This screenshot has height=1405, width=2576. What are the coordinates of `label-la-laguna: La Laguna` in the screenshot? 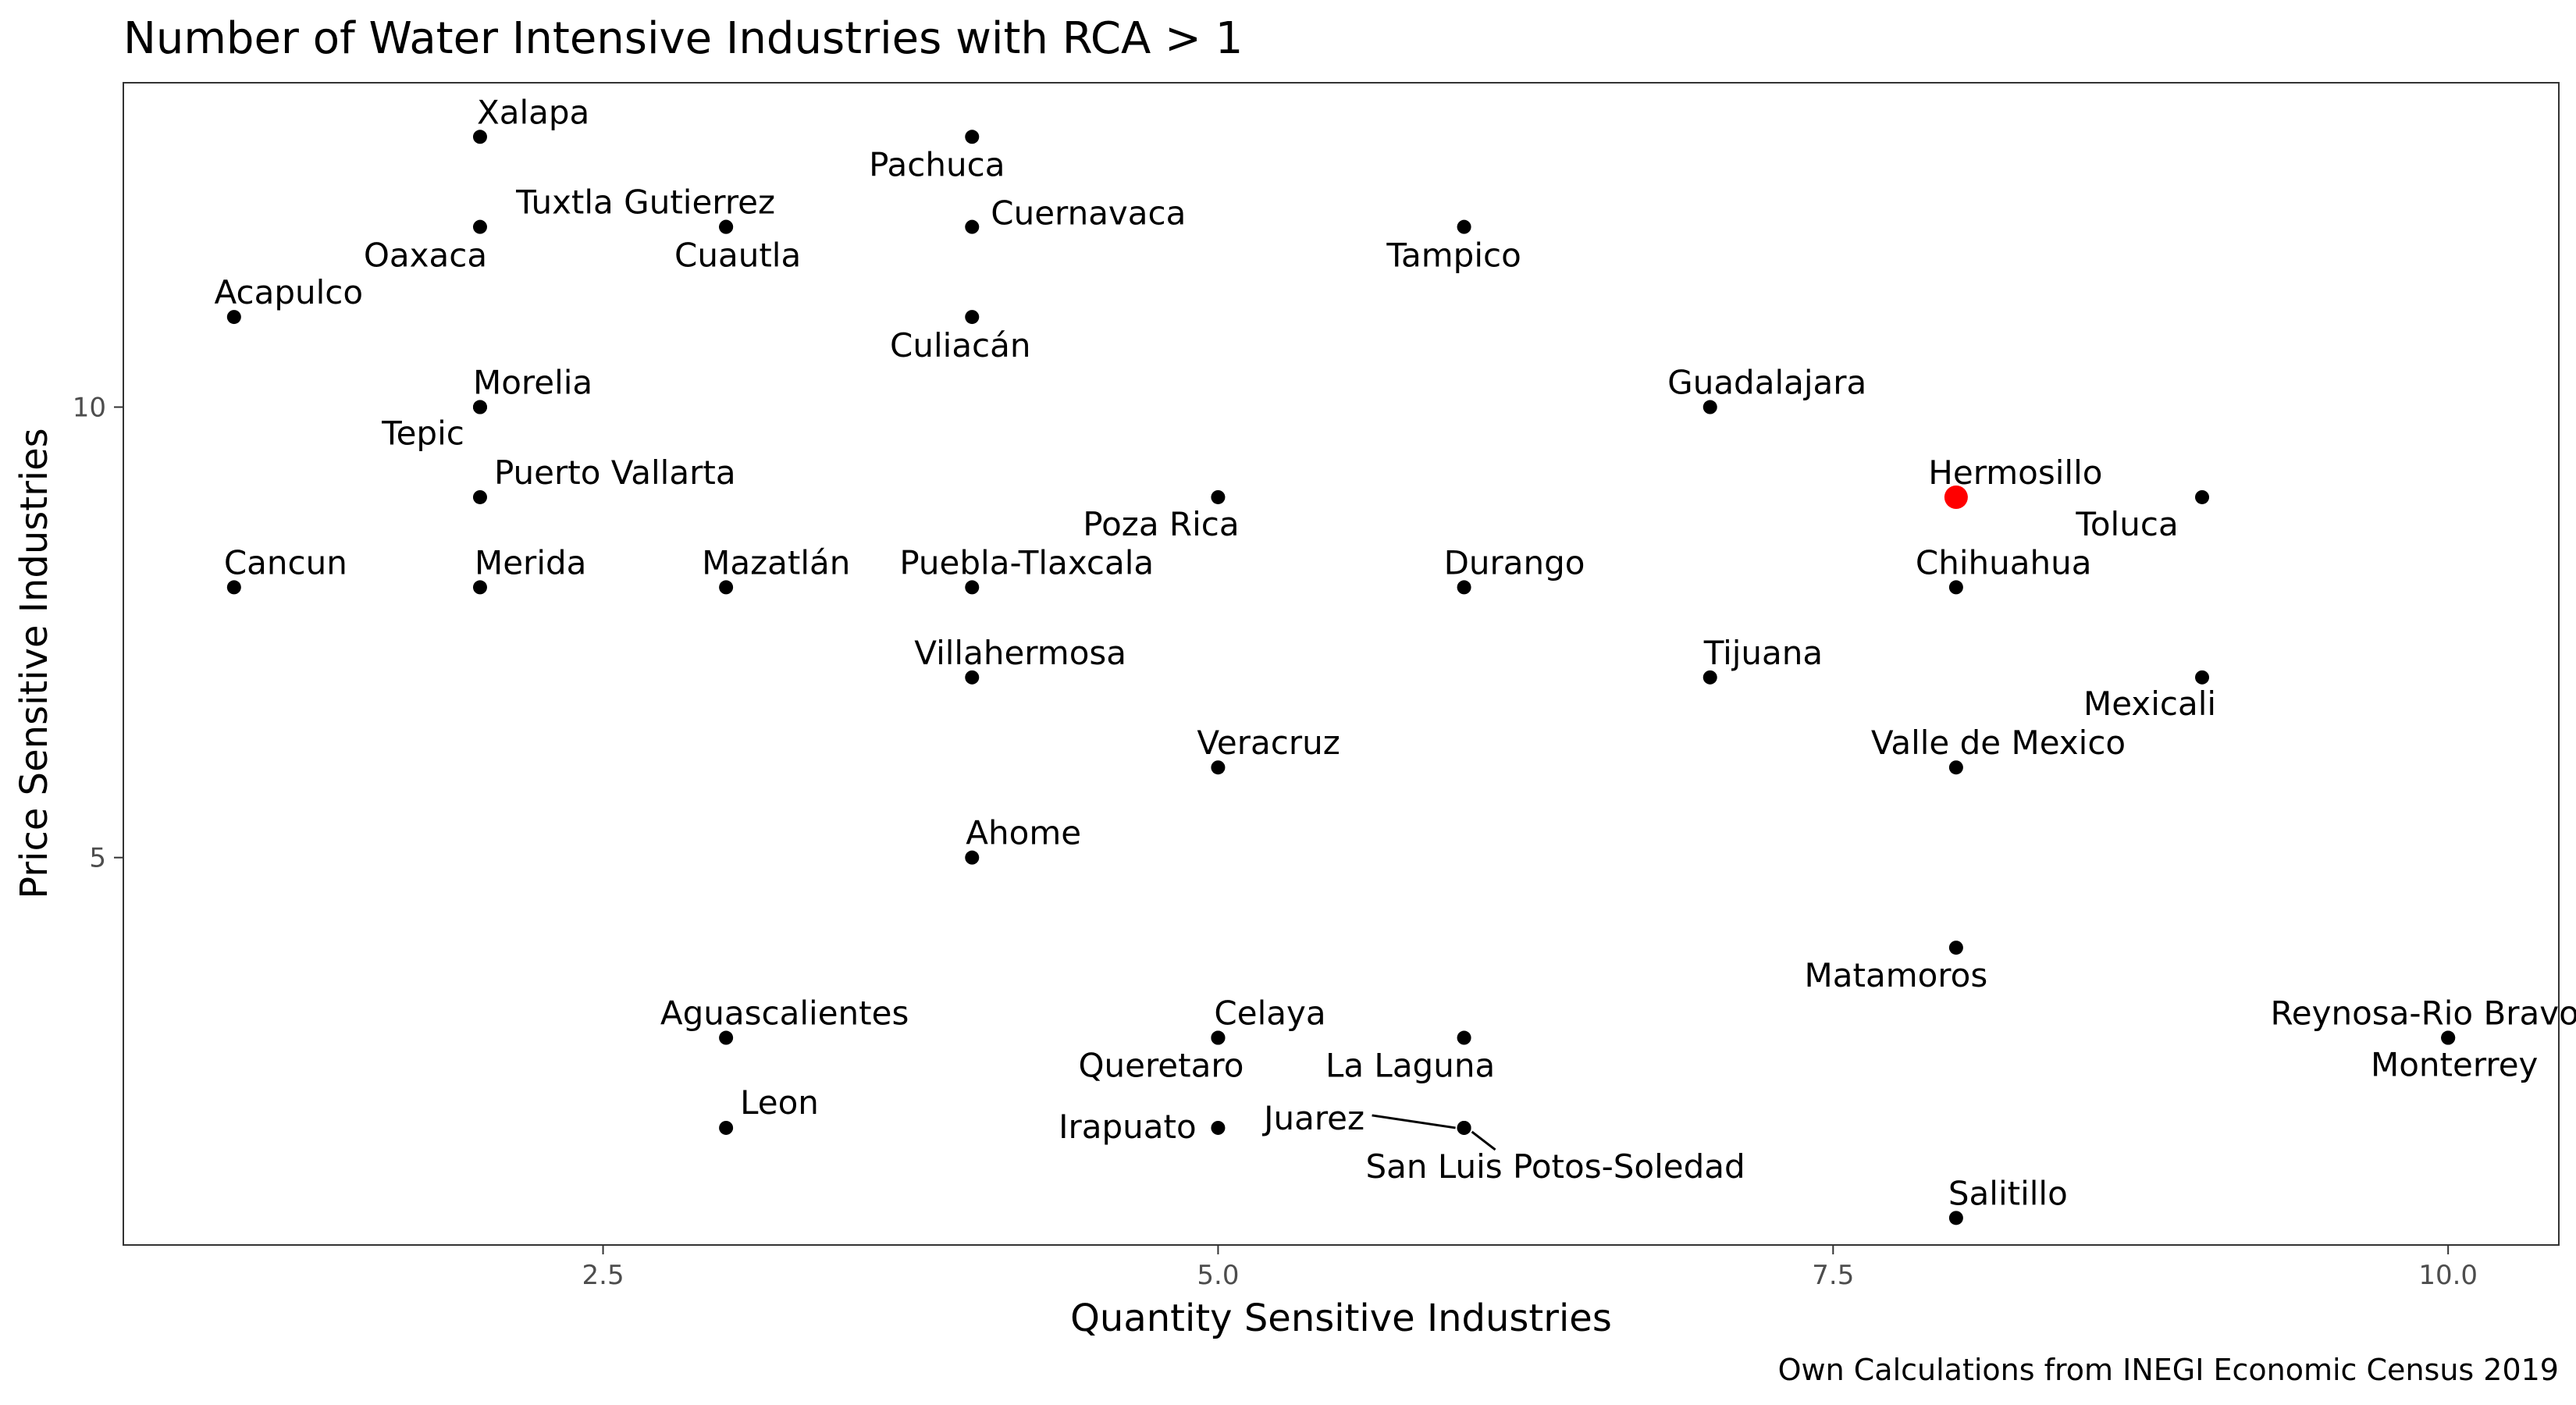 It's located at (1410, 1066).